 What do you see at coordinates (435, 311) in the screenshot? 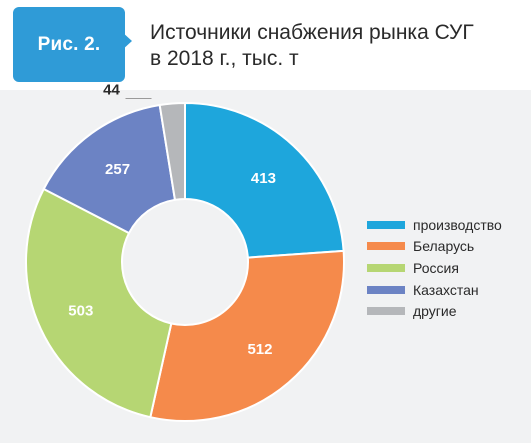
I see `legend-label: другие` at bounding box center [435, 311].